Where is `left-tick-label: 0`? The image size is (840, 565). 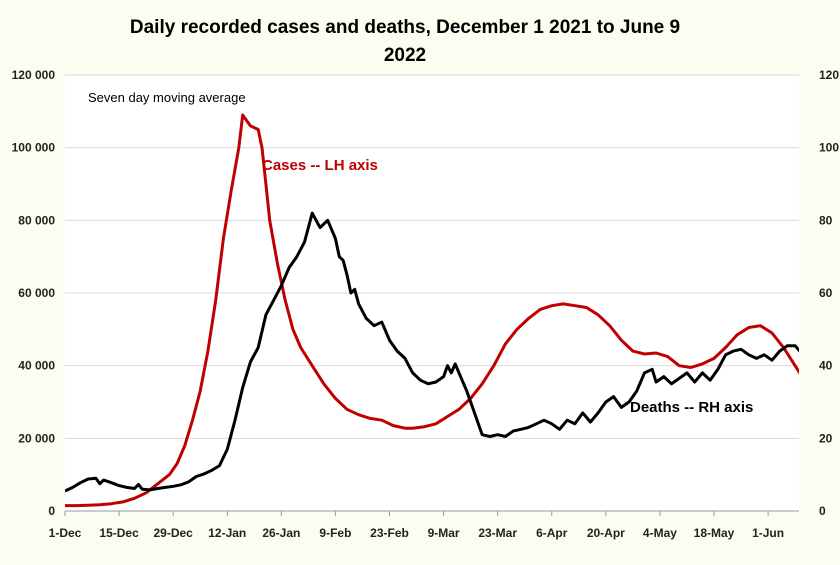
left-tick-label: 0 is located at coordinates (51, 511).